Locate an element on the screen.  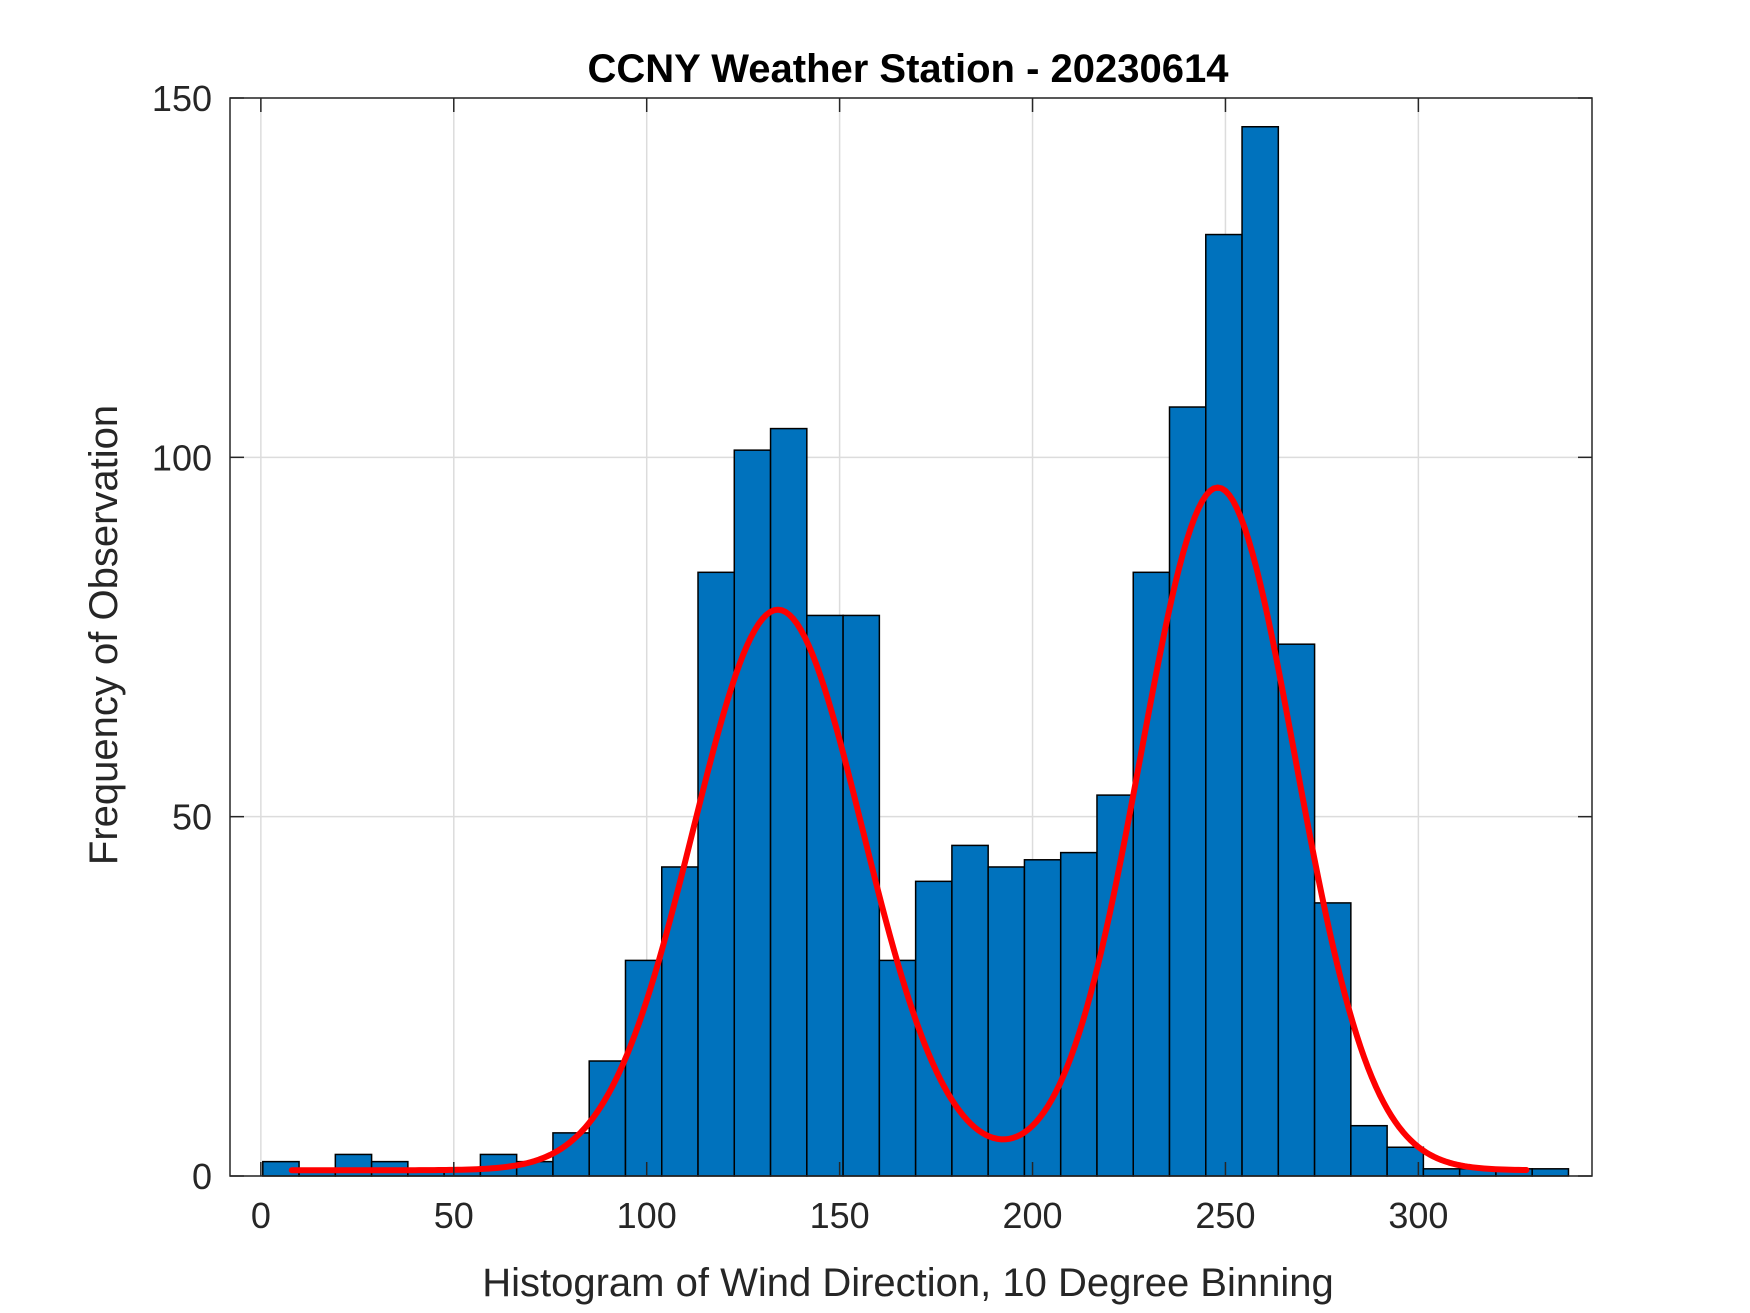
y-tick-label: 50 is located at coordinates (192, 817).